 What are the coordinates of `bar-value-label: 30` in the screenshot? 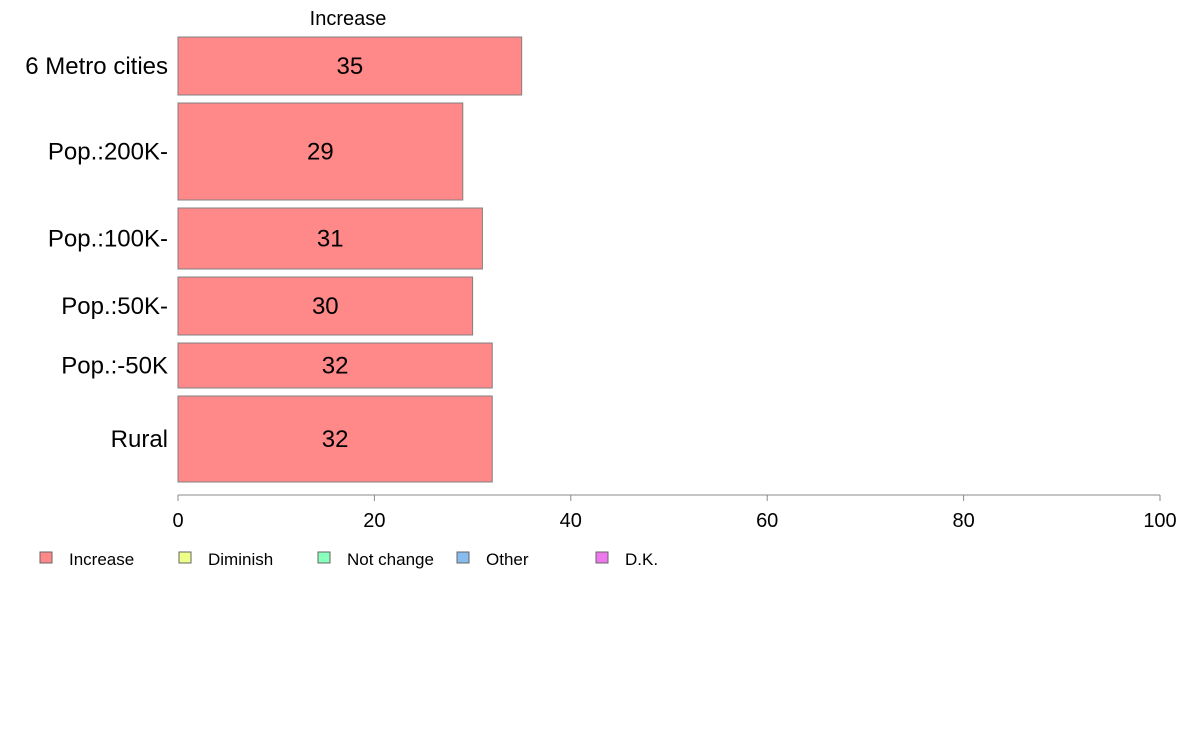 It's located at (325, 306).